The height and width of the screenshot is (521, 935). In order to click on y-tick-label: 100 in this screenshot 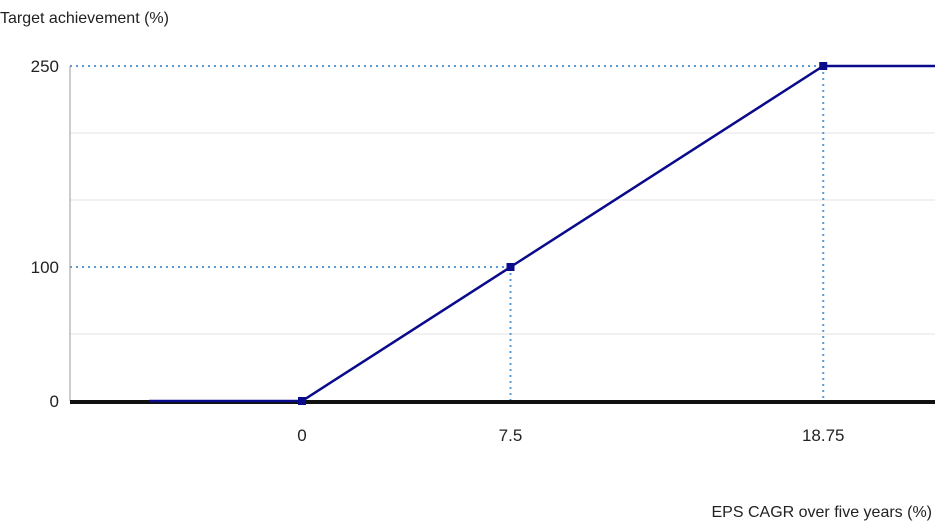, I will do `click(45, 267)`.